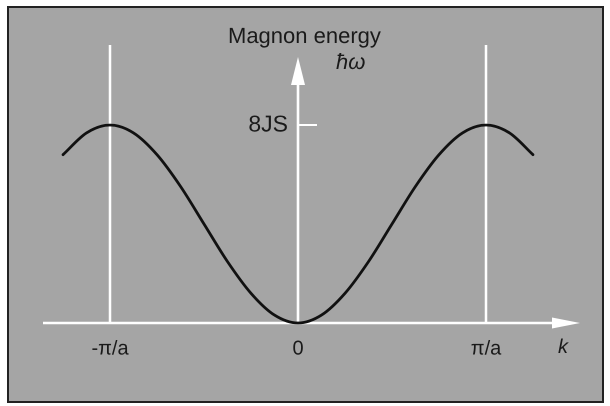  What do you see at coordinates (298, 349) in the screenshot?
I see `x-tick-label: 0` at bounding box center [298, 349].